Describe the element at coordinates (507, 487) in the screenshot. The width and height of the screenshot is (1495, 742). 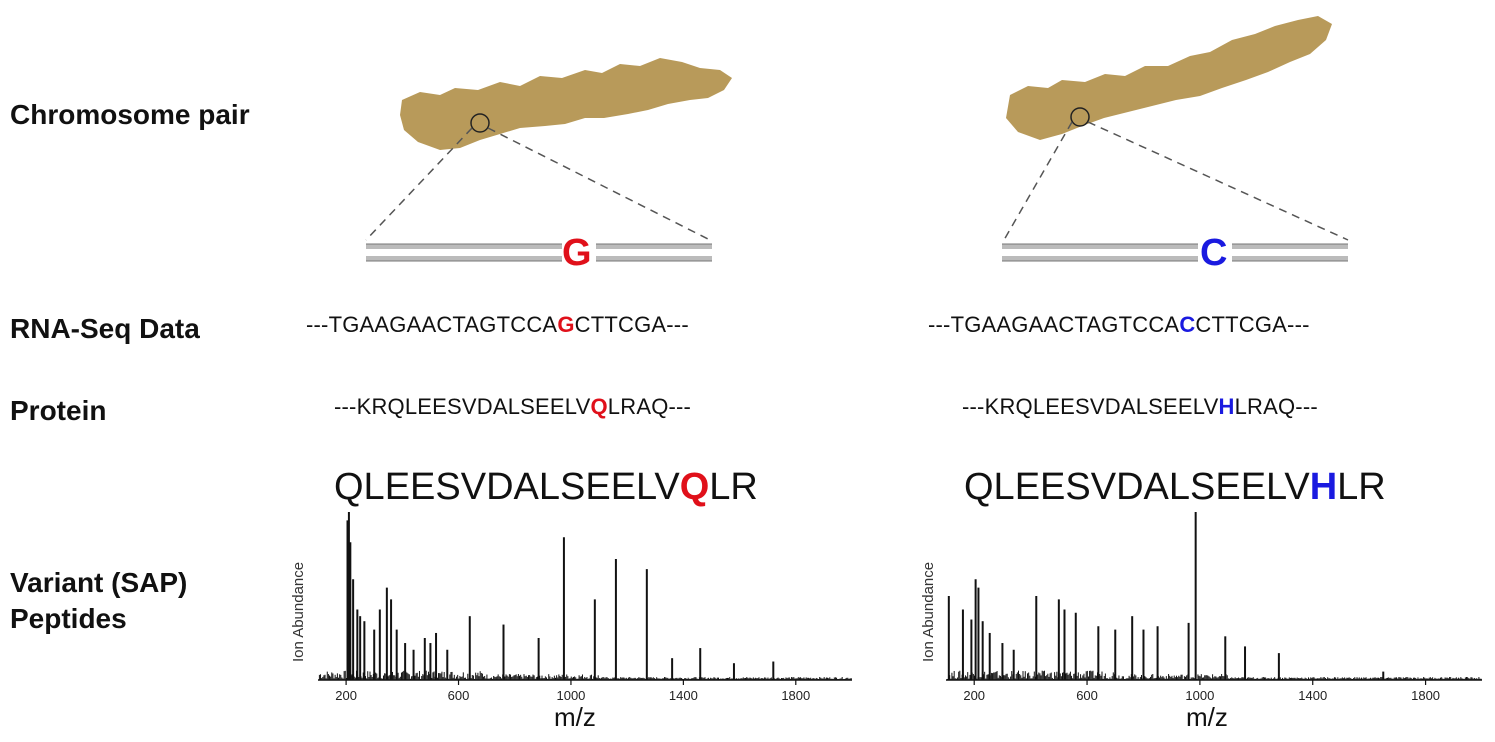
I see `peptide-left-pre: QLEESVDALSEELV` at that location.